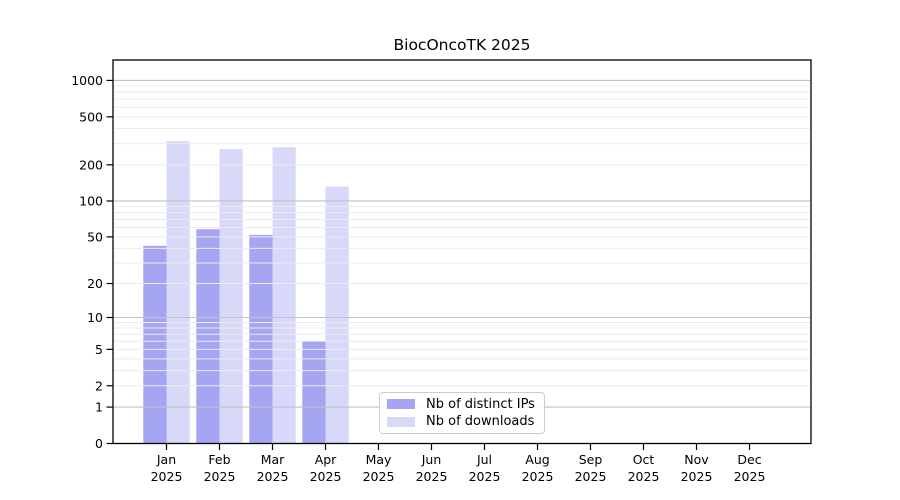 The height and width of the screenshot is (500, 900). I want to click on y-tick-label: 5, so click(99, 349).